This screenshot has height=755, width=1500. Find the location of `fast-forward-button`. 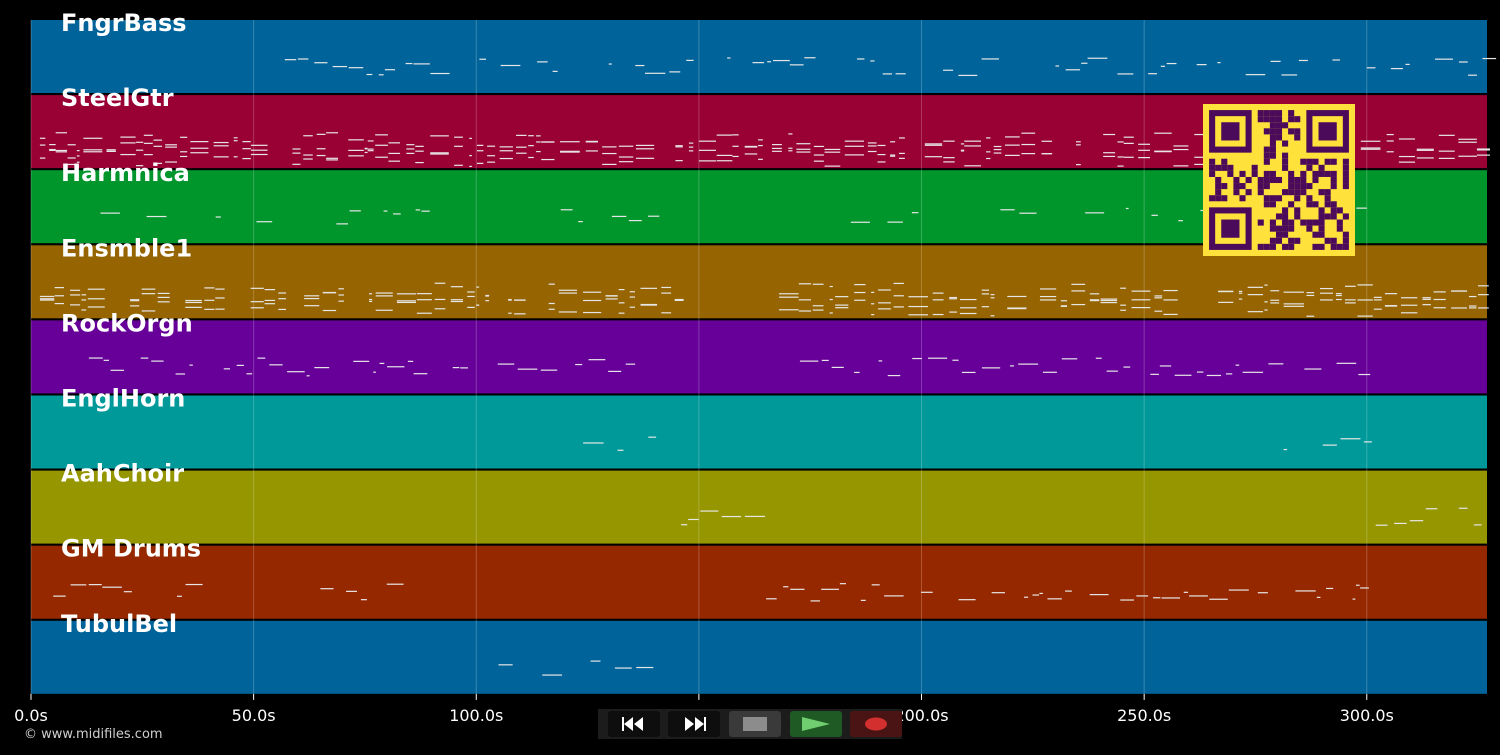

fast-forward-button is located at coordinates (694, 724).